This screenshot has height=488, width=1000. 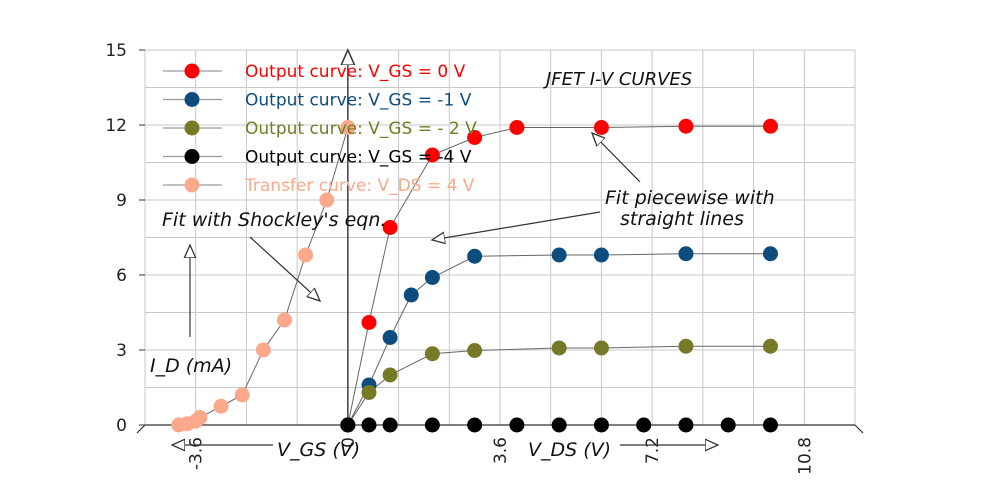 I want to click on x-axis-end-right, so click(x=859, y=429).